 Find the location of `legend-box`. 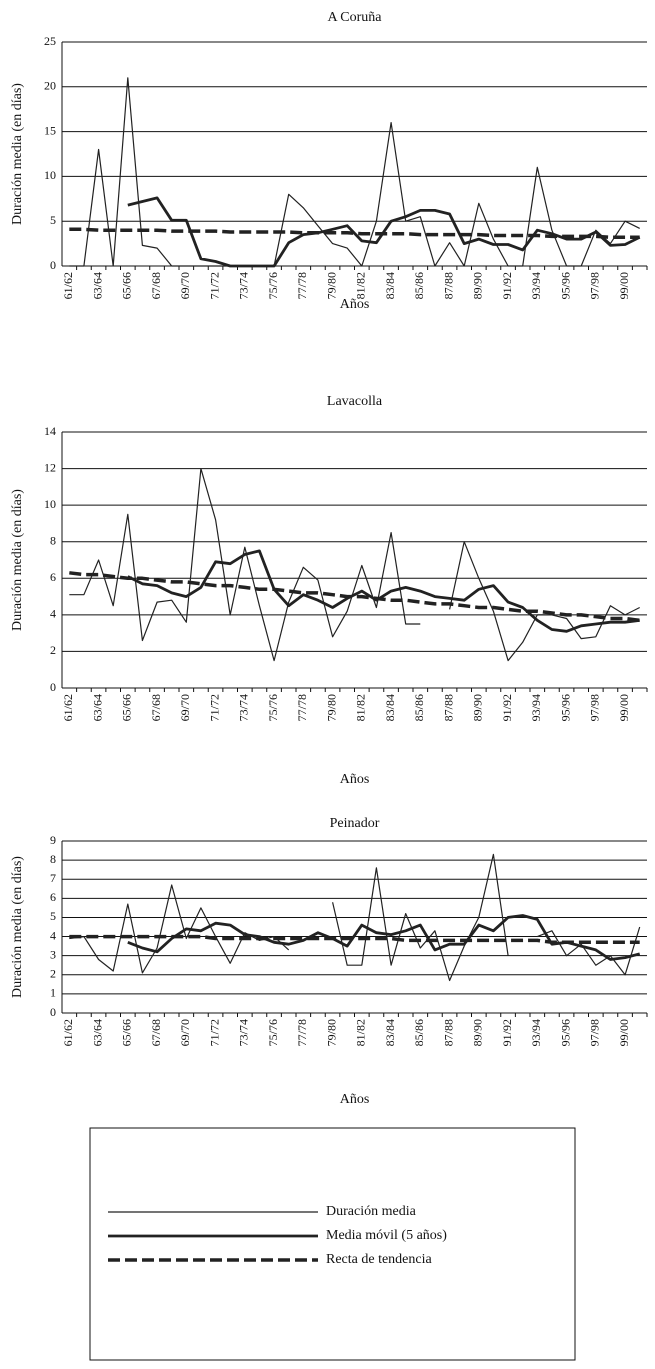

legend-box is located at coordinates (332, 1244).